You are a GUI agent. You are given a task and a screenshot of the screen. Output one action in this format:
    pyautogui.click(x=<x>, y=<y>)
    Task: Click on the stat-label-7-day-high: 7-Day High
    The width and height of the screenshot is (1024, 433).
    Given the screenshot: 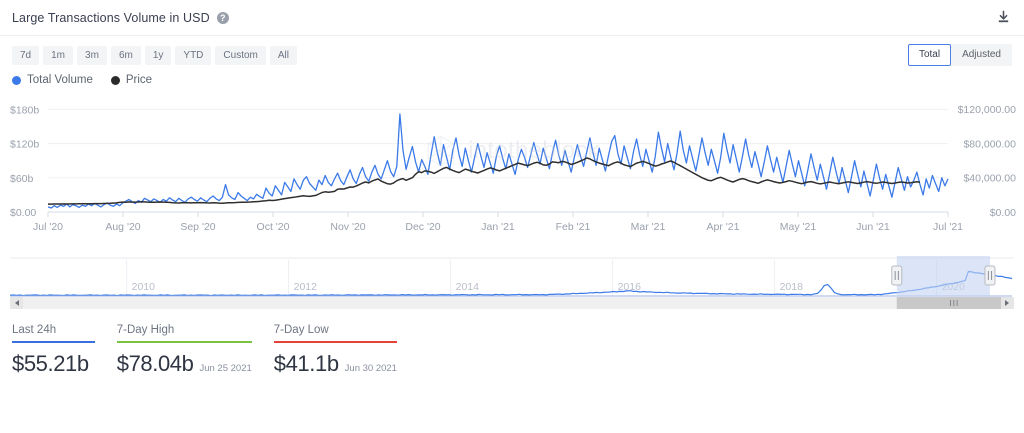 What is the action you would take?
    pyautogui.click(x=145, y=330)
    